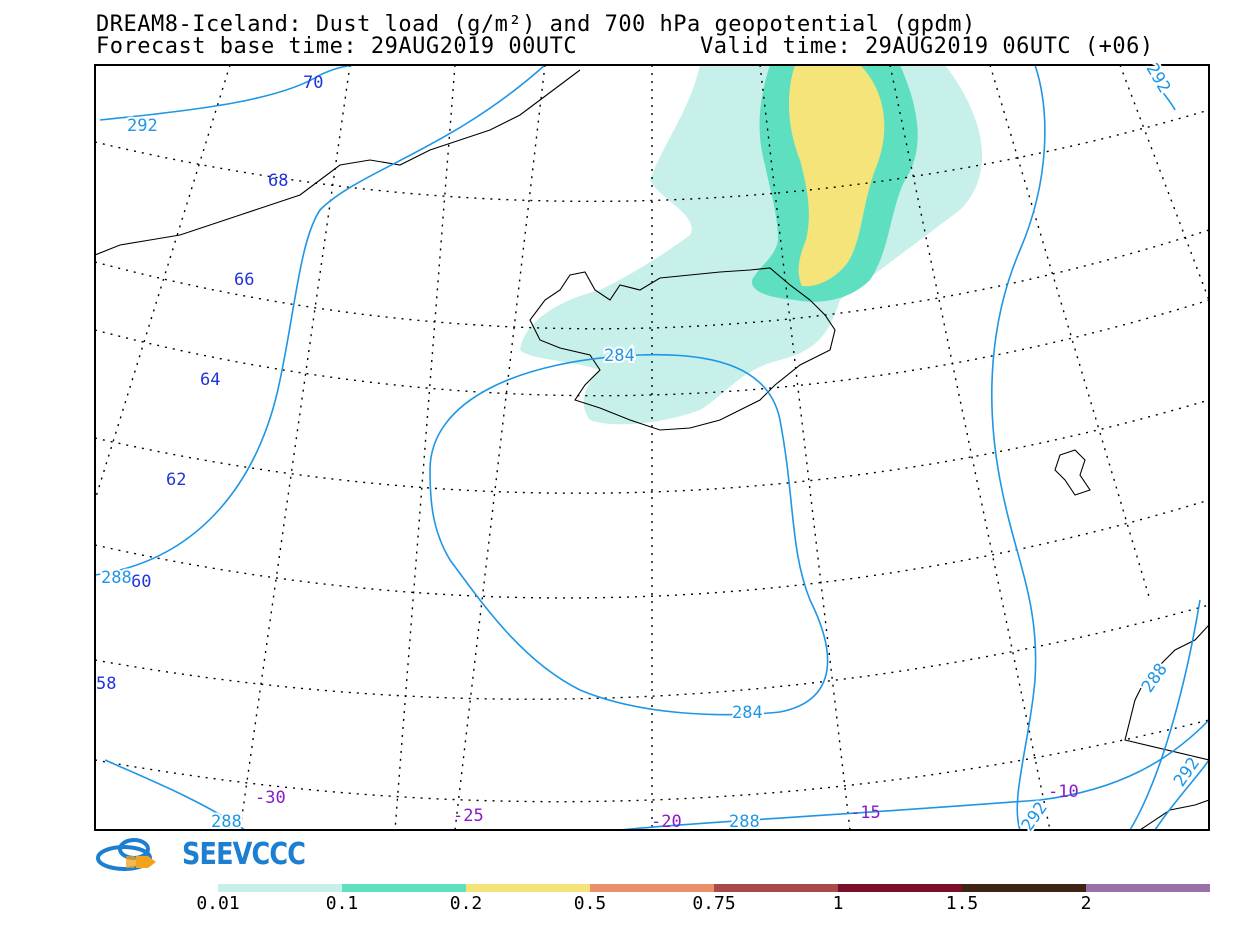 Image resolution: width=1240 pixels, height=925 pixels. I want to click on legend-tick: 0.5, so click(590, 903).